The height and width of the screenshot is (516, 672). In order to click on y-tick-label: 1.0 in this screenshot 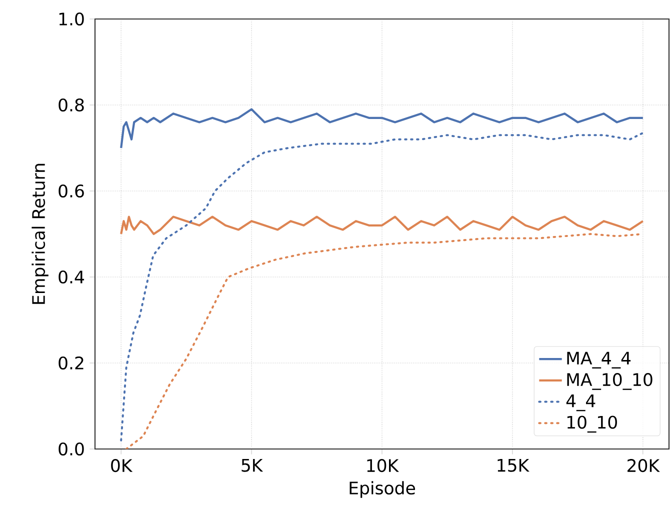, I will do `click(71, 19)`.